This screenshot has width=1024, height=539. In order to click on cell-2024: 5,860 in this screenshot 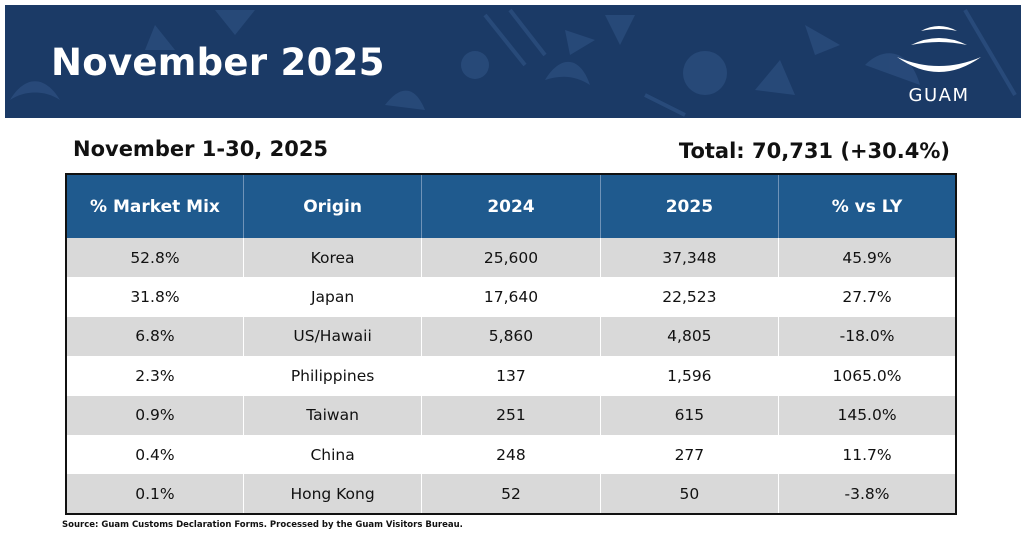, I will do `click(511, 336)`.